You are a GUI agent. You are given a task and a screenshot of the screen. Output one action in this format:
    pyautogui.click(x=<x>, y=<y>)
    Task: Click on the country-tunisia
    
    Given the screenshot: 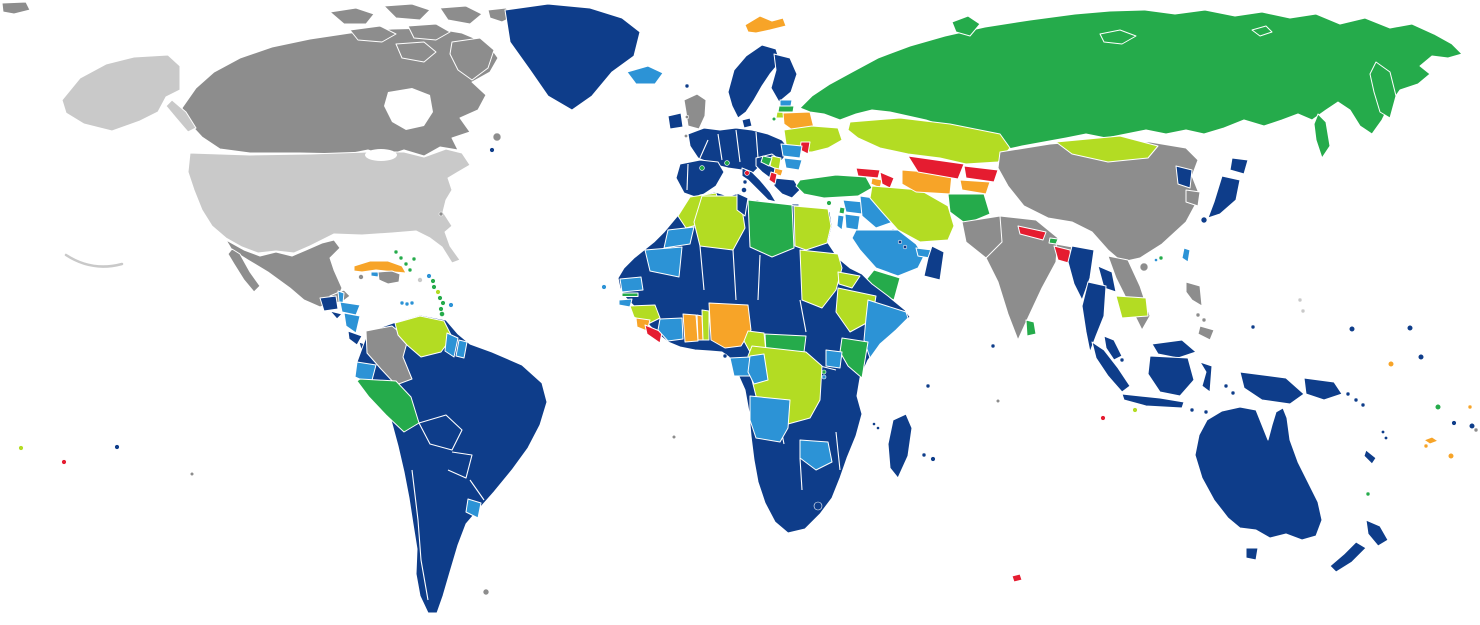 What is the action you would take?
    pyautogui.click(x=742, y=204)
    